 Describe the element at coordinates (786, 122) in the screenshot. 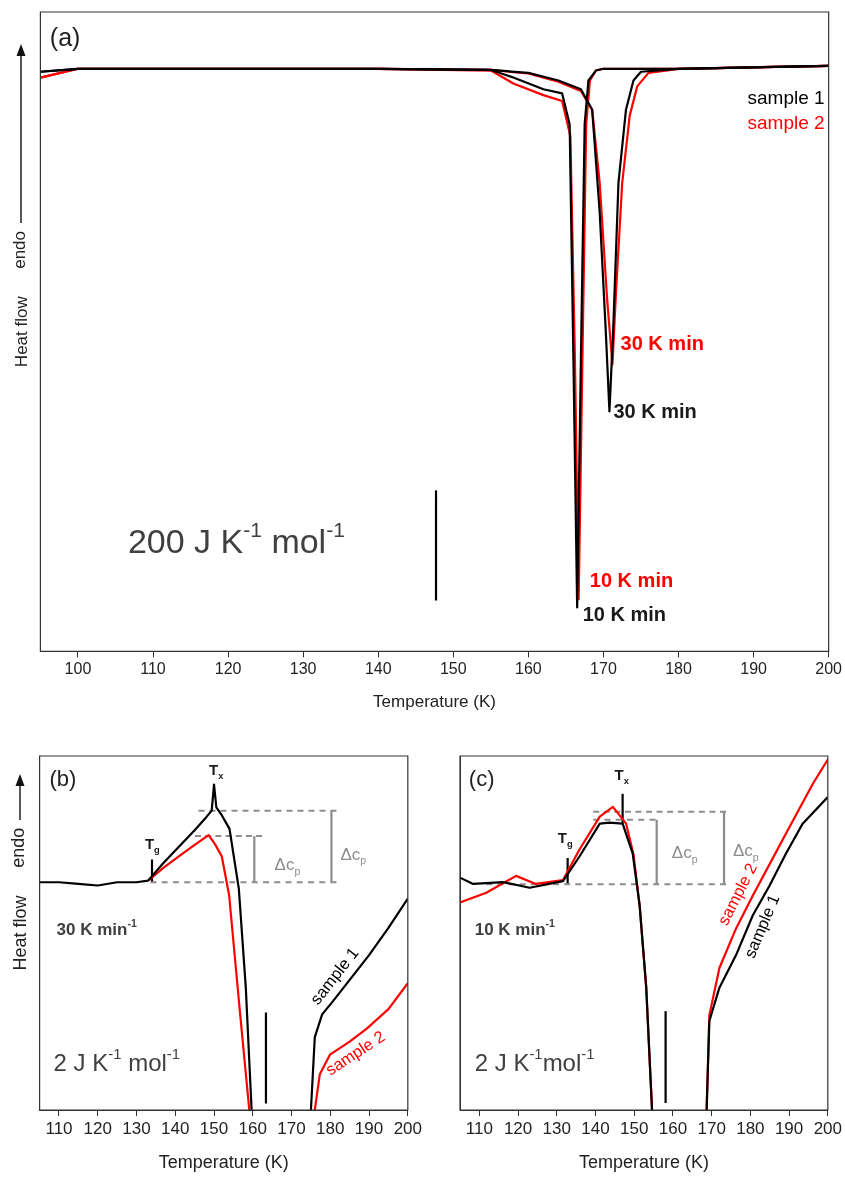

I see `text: sample 2` at that location.